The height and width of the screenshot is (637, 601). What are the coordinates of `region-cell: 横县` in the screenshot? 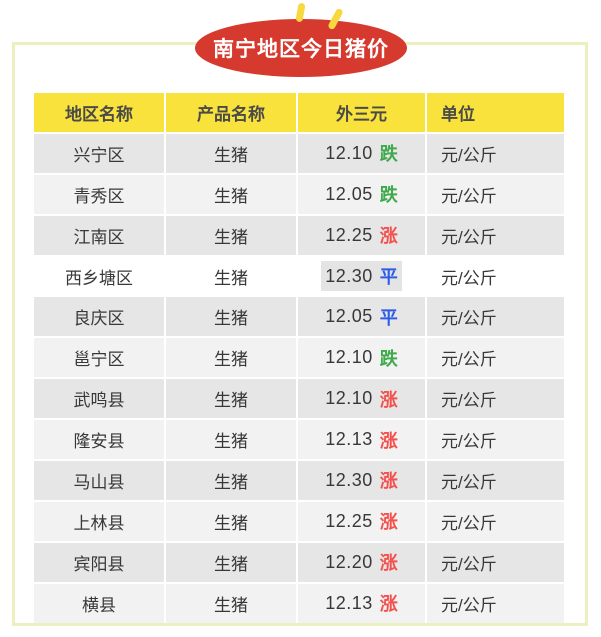 It's located at (99, 603).